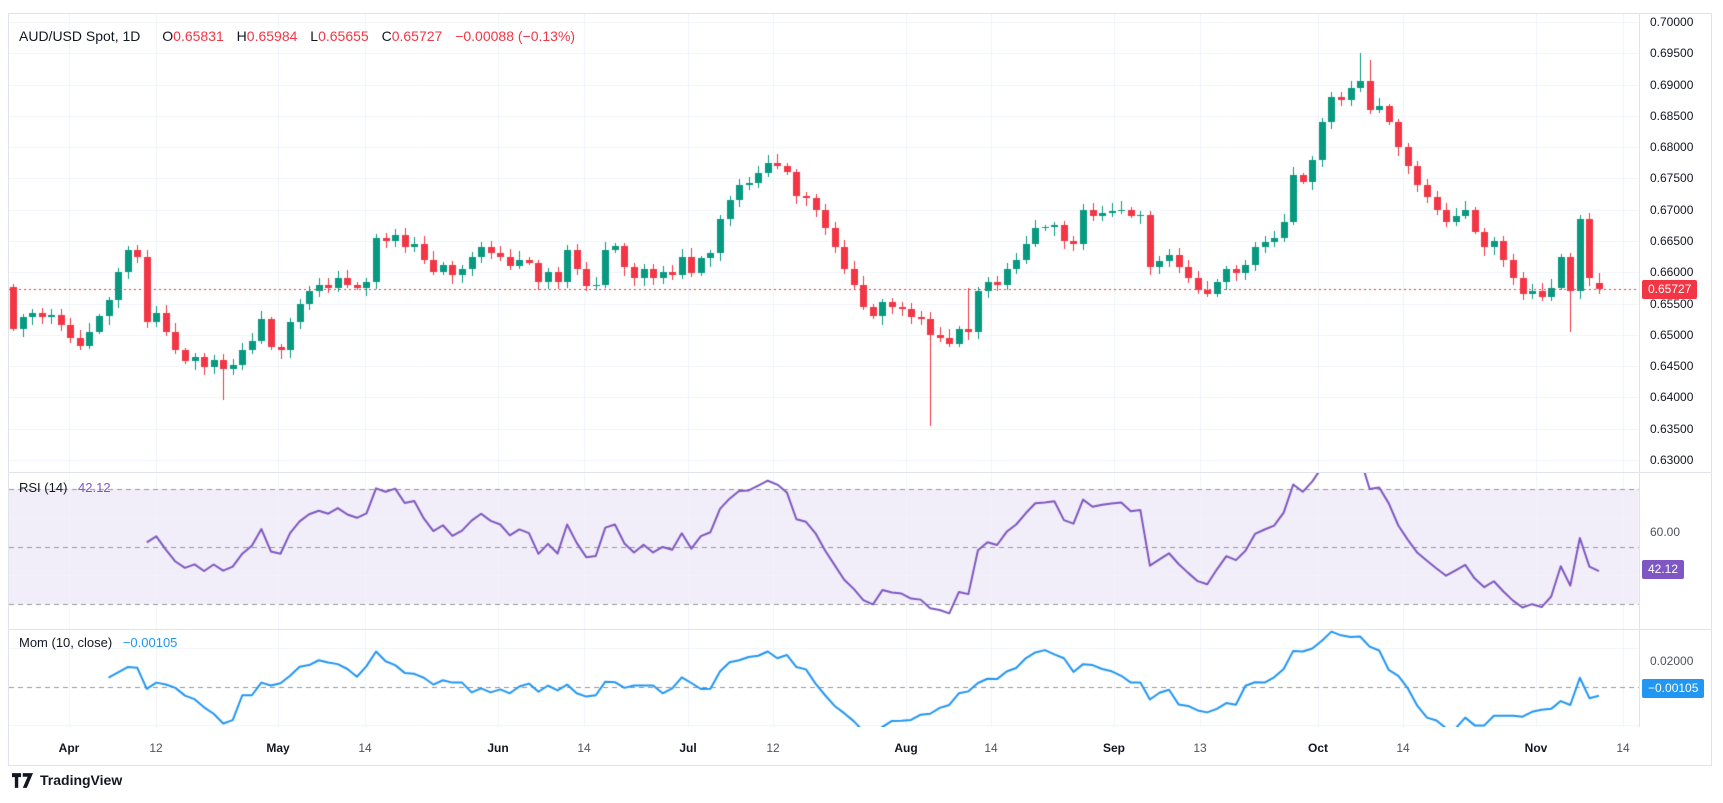 The width and height of the screenshot is (1723, 803). What do you see at coordinates (1672, 53) in the screenshot?
I see `price-axis-label: 0.69500` at bounding box center [1672, 53].